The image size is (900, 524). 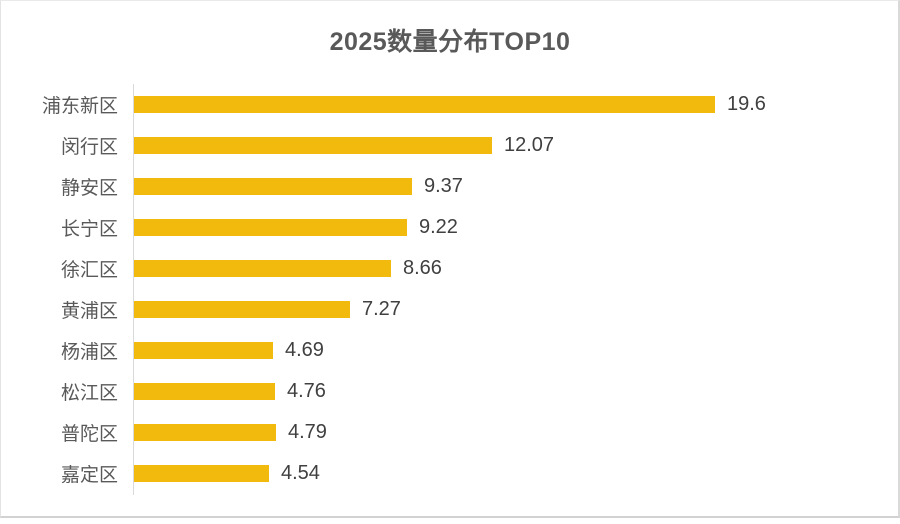 What do you see at coordinates (450, 309) in the screenshot?
I see `chart-row: 黄浦区 7.27` at bounding box center [450, 309].